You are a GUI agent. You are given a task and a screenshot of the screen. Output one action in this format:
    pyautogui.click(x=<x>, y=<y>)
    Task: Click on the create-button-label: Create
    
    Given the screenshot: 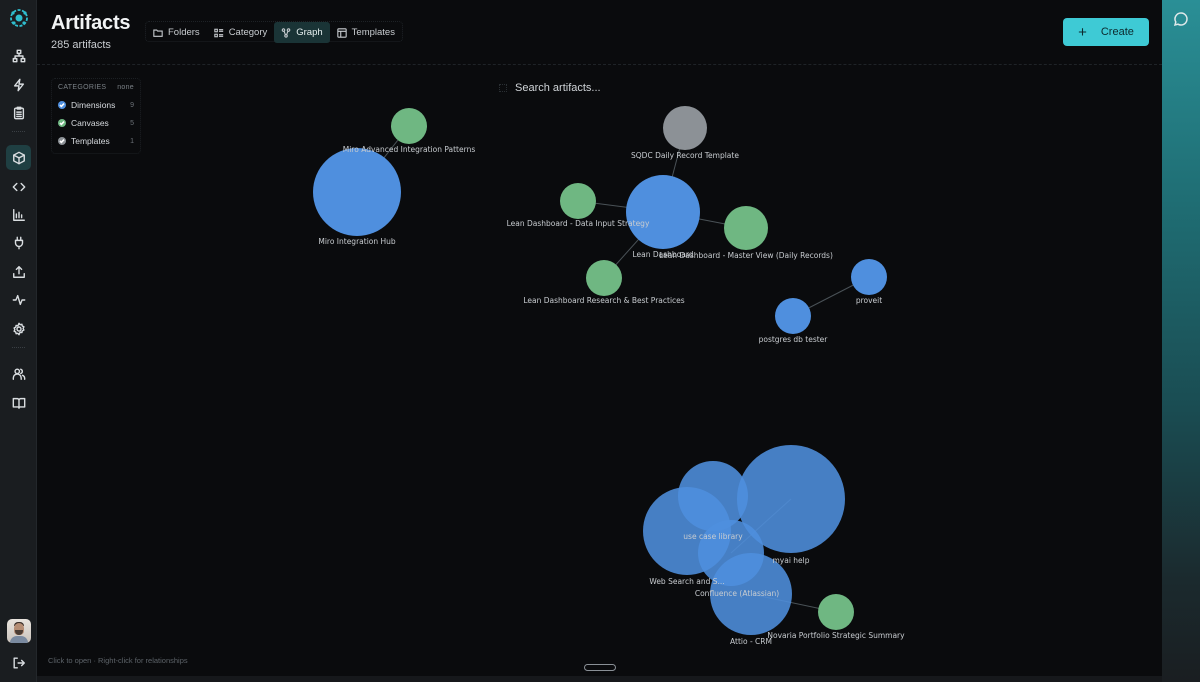 What is the action you would take?
    pyautogui.click(x=1117, y=32)
    